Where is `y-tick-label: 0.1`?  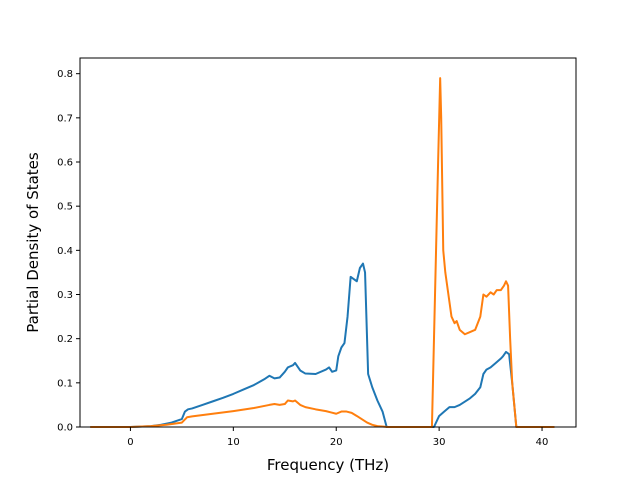 y-tick-label: 0.1 is located at coordinates (65, 383).